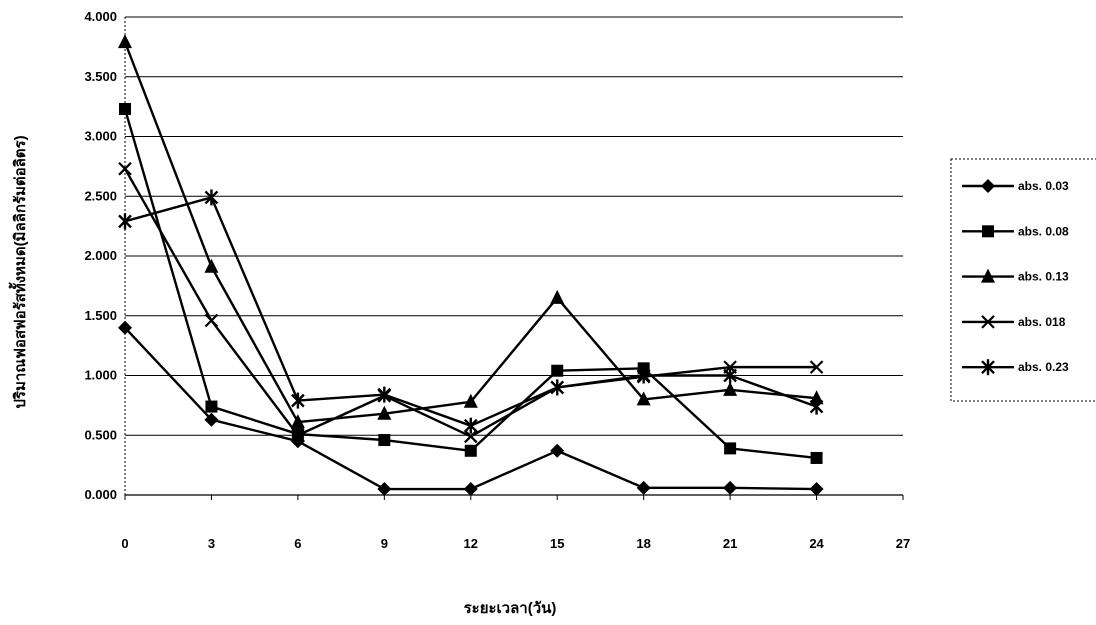  What do you see at coordinates (100, 76) in the screenshot?
I see `y-tick-label: 3.500` at bounding box center [100, 76].